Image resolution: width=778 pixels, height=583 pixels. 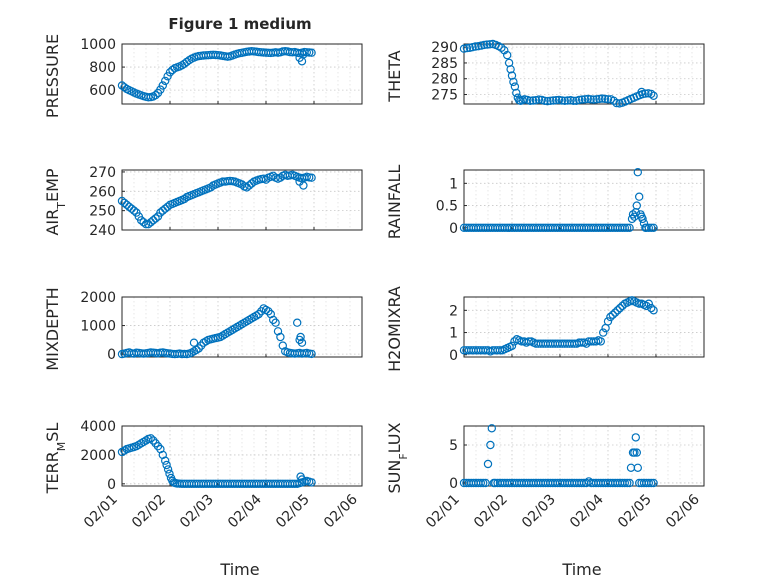 What do you see at coordinates (98, 45) in the screenshot?
I see `y-tick-label: 1000` at bounding box center [98, 45].